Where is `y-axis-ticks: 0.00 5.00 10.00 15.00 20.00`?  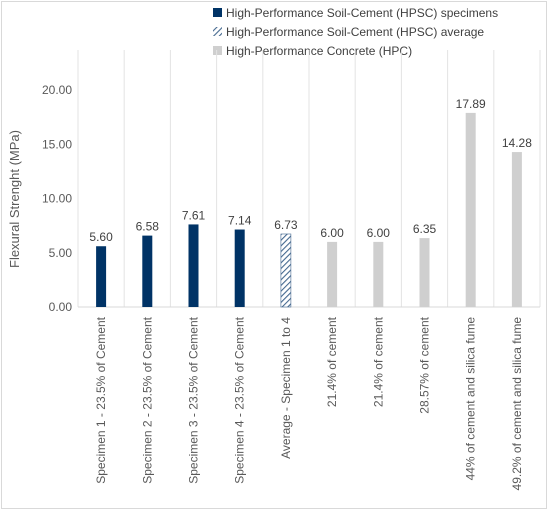
y-axis-ticks: 0.00 5.00 10.00 15.00 20.00 is located at coordinates (57, 198).